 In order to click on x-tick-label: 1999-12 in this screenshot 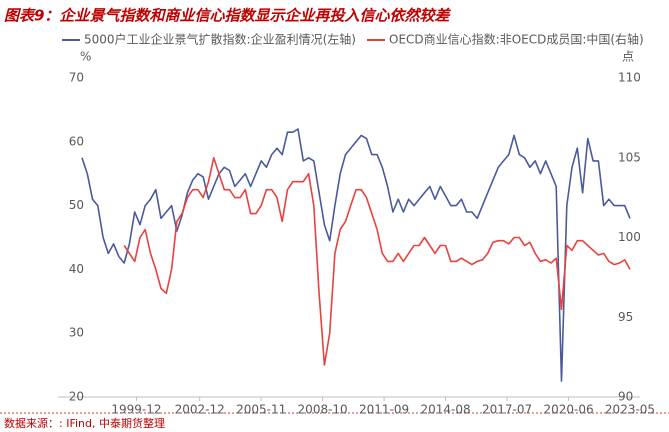, I will do `click(136, 410)`.